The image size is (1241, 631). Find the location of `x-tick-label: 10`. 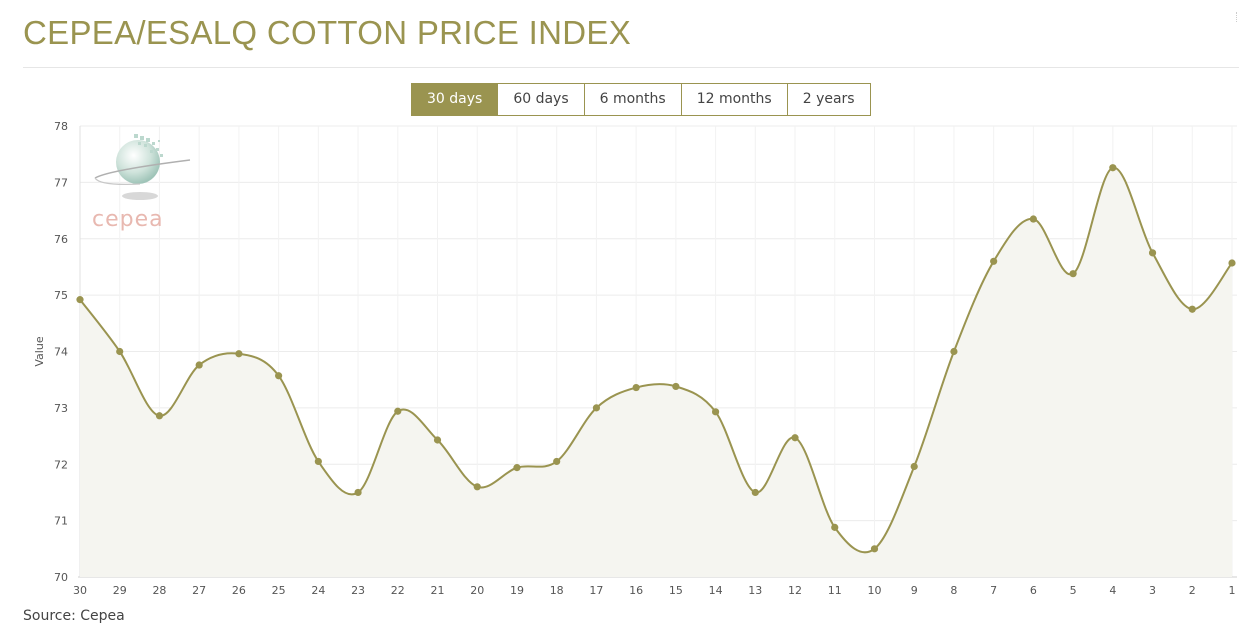

x-tick-label: 10 is located at coordinates (874, 590).